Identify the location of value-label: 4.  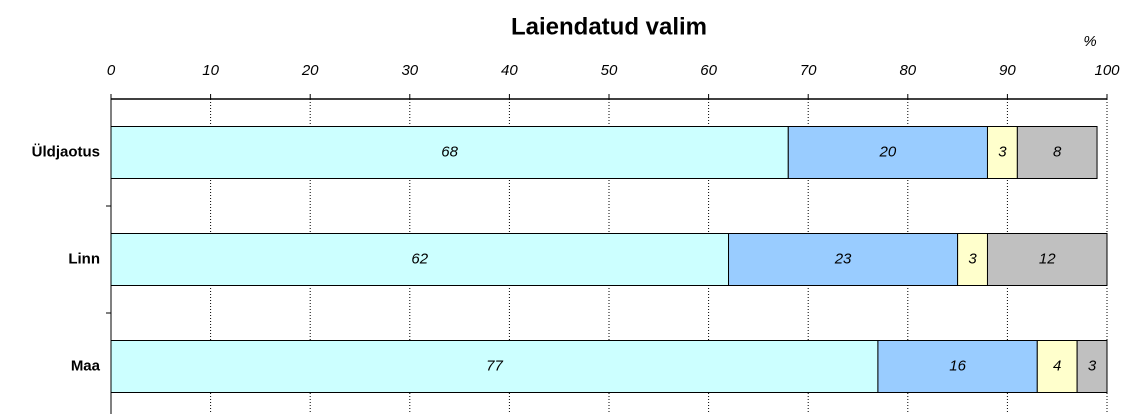
(1057, 365).